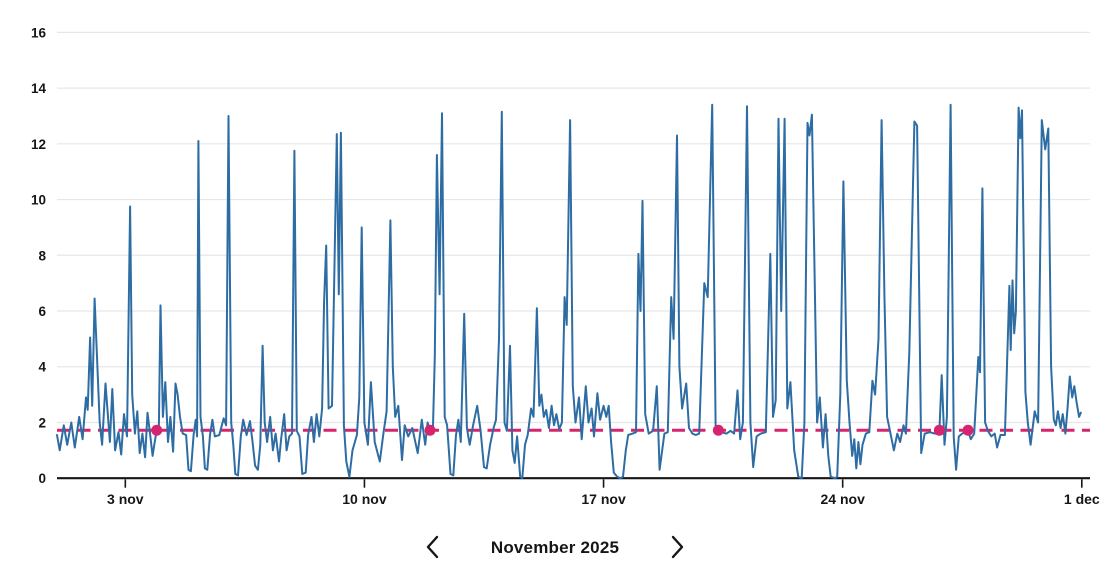 This screenshot has width=1110, height=576. Describe the element at coordinates (42, 255) in the screenshot. I see `y-axis-tick-label: 8` at that location.